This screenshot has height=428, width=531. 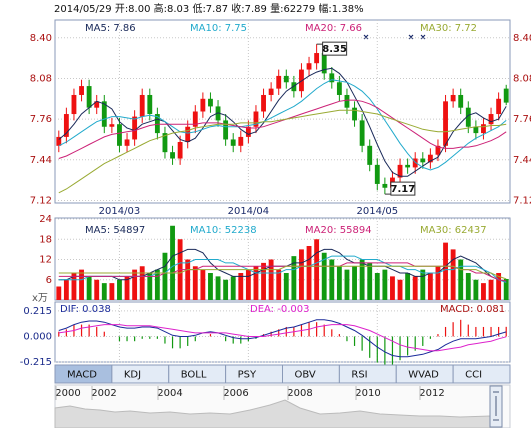 I want to click on y-tick-label: 7.44, so click(x=41, y=160).